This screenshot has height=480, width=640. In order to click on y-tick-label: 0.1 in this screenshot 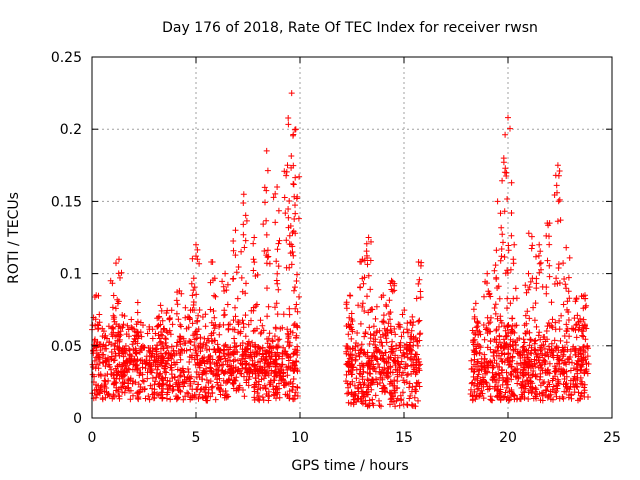, I will do `click(71, 275)`.